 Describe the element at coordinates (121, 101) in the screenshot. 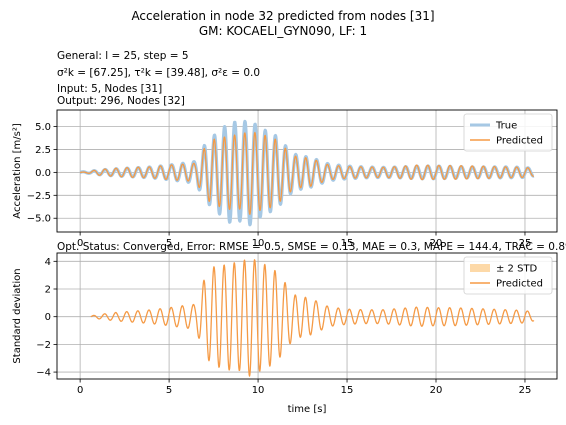

I see `info-output: Output: 296, Nodes [32]` at that location.